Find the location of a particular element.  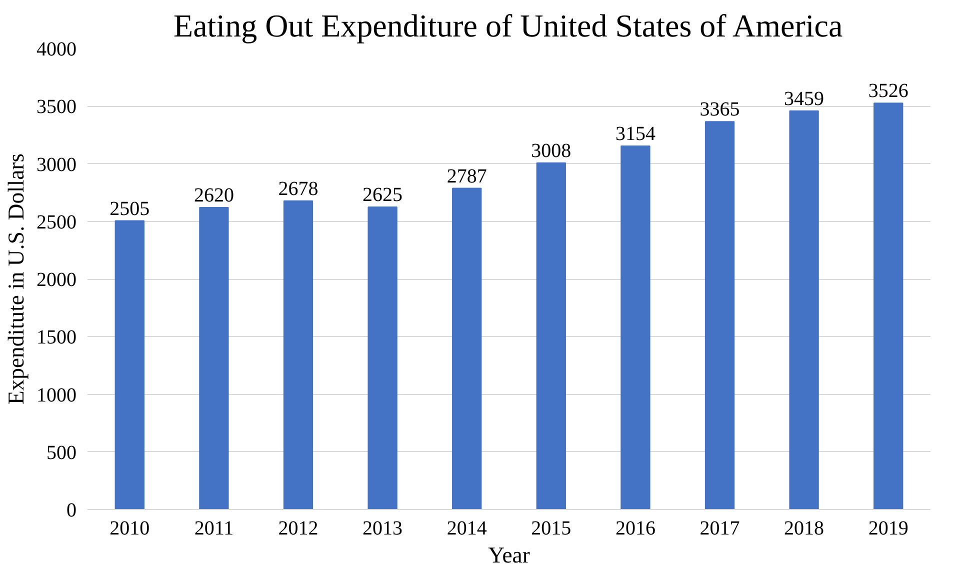

x-tick-label: 2011 is located at coordinates (214, 529).